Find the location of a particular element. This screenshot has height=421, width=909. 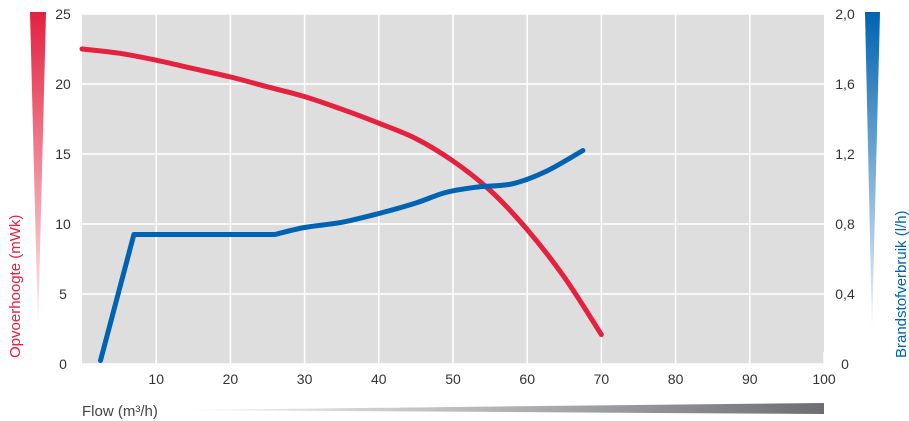

x-tick-label: 90 is located at coordinates (750, 379).